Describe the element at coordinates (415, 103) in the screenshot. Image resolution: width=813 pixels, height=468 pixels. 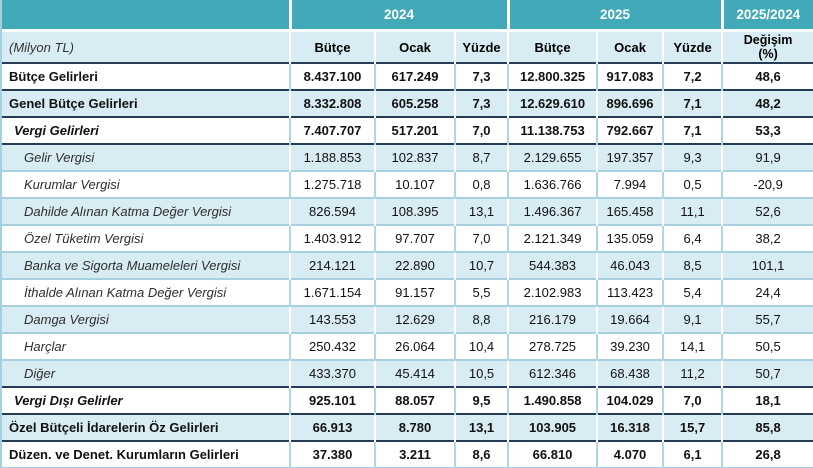
I see `cell-ocak-2024: 605.258` at that location.